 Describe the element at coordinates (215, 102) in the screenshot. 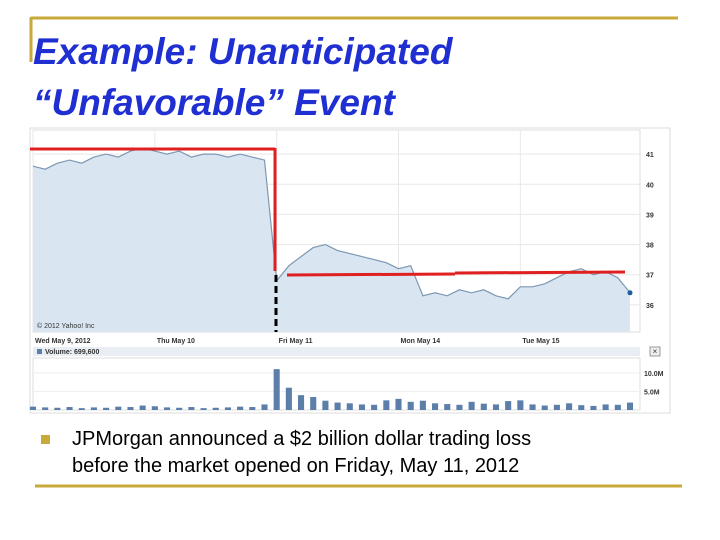

I see `title: “Unfavorable” Event` at that location.